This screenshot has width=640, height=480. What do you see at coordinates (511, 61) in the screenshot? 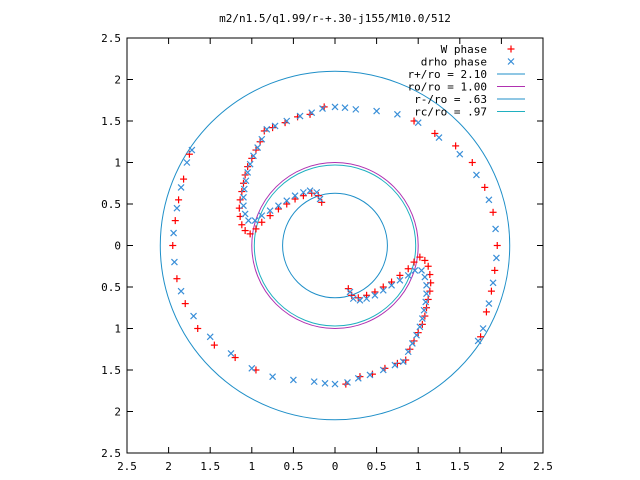
I see `legend-cross-sample-b` at bounding box center [511, 61].